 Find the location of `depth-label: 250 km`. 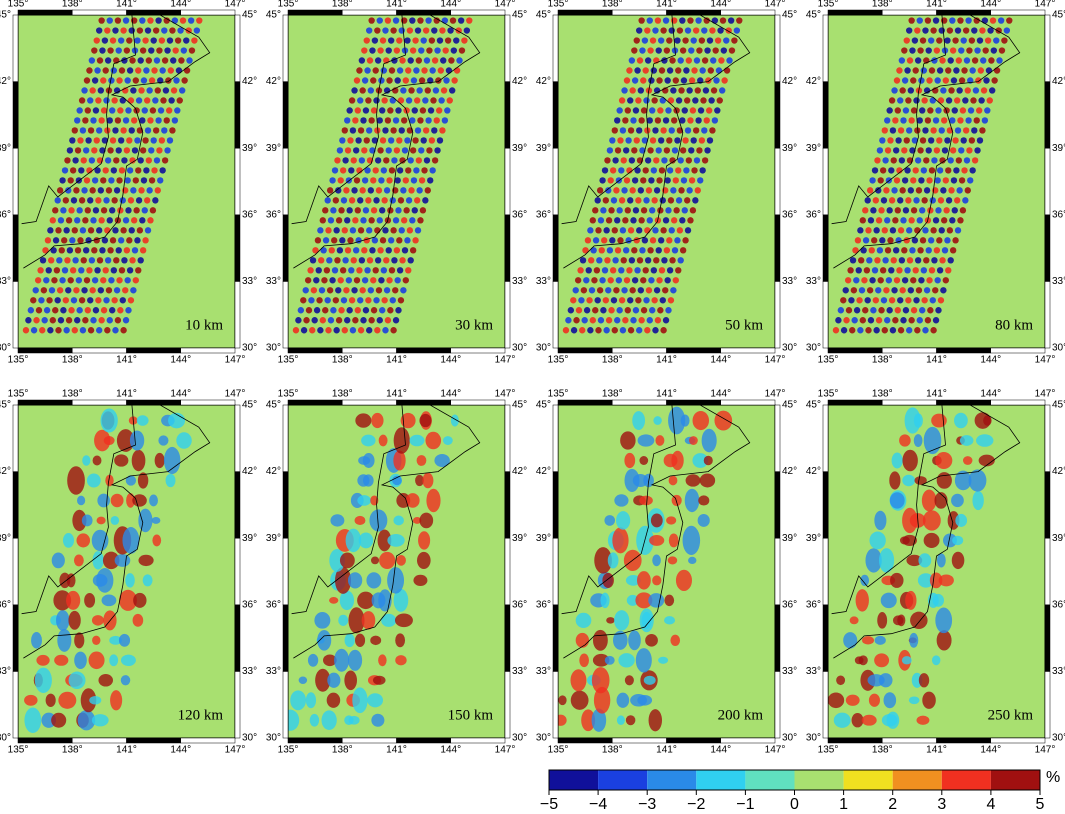

depth-label: 250 km is located at coordinates (1011, 715).